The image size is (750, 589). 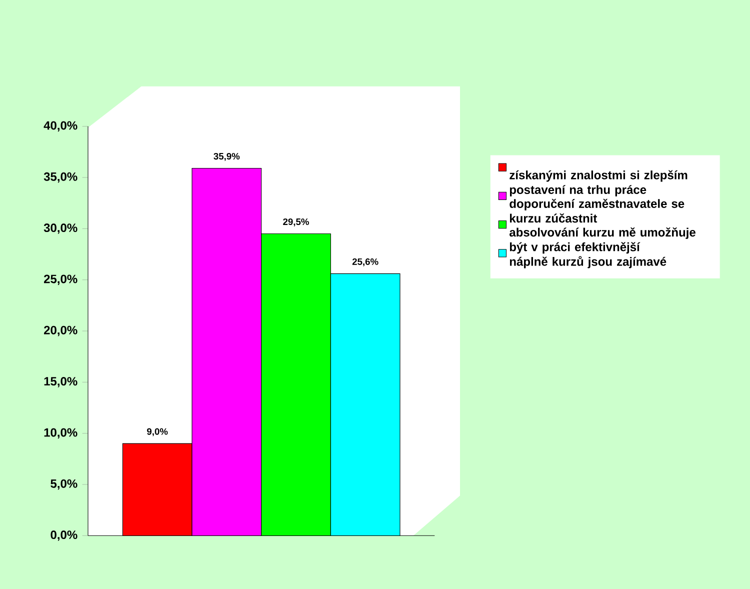 What do you see at coordinates (296, 222) in the screenshot?
I see `data-label: 29,5%` at bounding box center [296, 222].